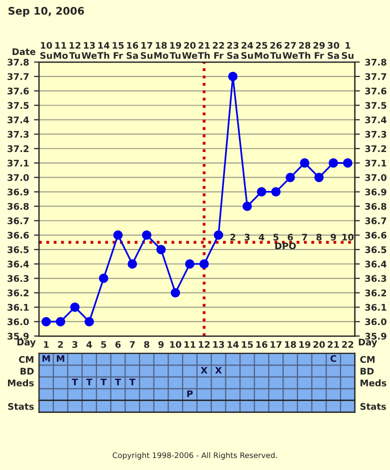 Image resolution: width=390 pixels, height=470 pixels. Describe the element at coordinates (375, 91) in the screenshot. I see `y2-tick-label: 37.6` at that location.